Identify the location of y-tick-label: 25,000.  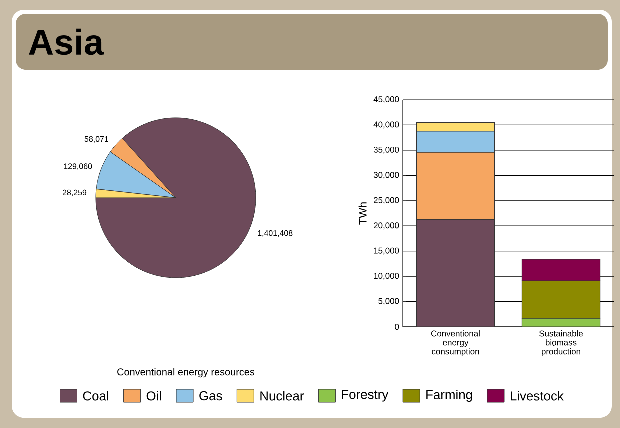
(387, 200).